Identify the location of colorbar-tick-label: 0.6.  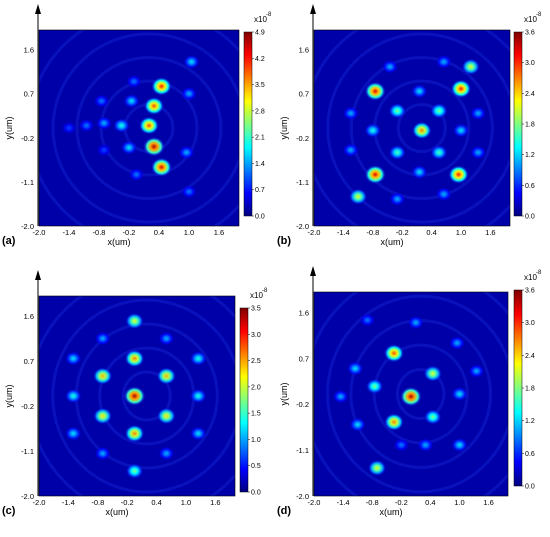
(530, 186).